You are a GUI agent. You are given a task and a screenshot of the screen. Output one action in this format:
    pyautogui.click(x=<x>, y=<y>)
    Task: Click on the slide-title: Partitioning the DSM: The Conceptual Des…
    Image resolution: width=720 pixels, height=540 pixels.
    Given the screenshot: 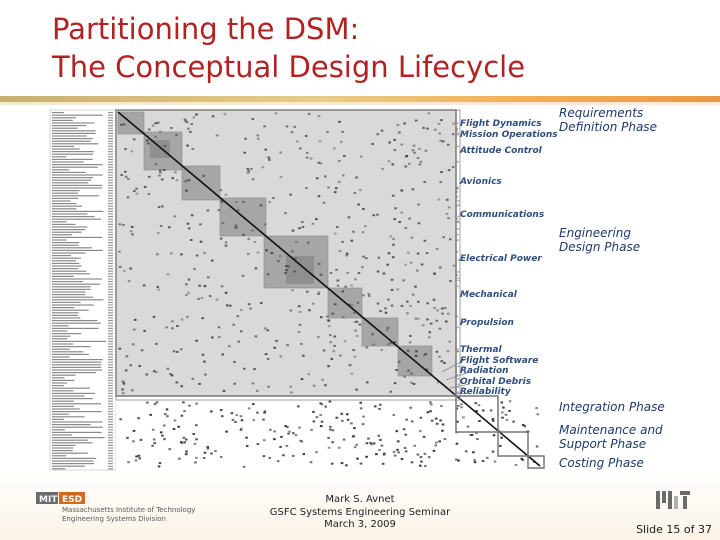 What is the action you would take?
    pyautogui.click(x=288, y=48)
    